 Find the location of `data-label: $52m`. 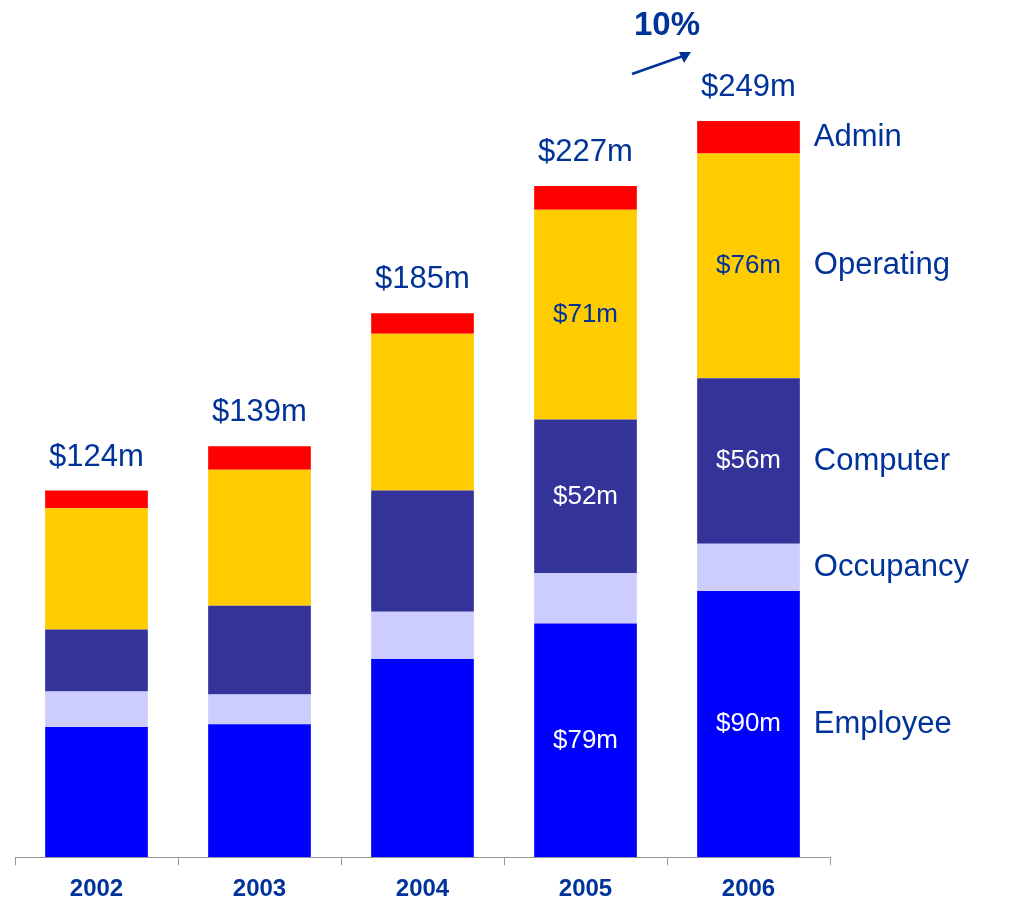

data-label: $52m is located at coordinates (585, 494).